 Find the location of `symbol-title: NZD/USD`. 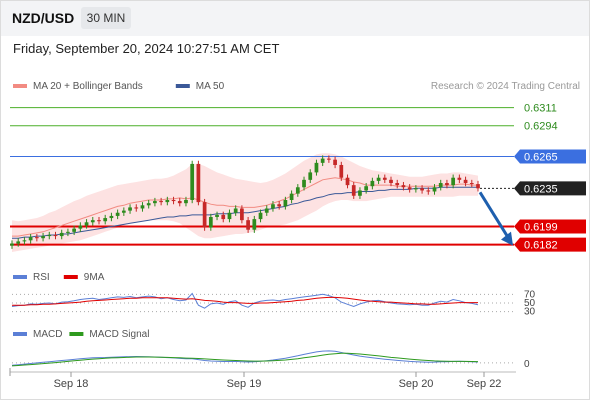

symbol-title: NZD/USD is located at coordinates (43, 18).